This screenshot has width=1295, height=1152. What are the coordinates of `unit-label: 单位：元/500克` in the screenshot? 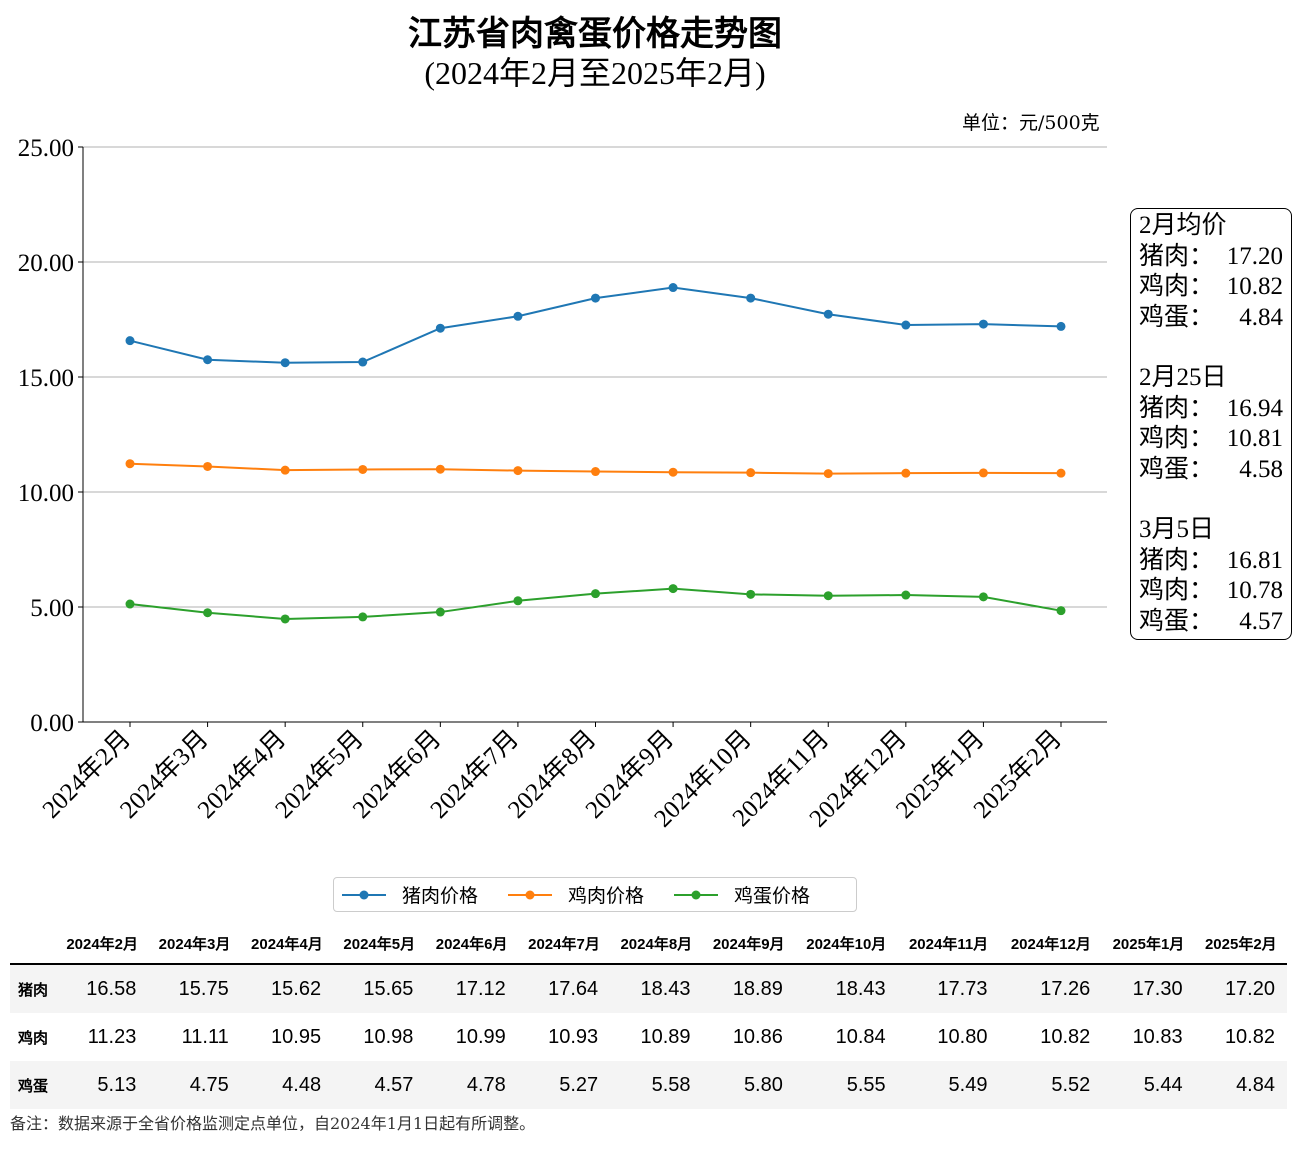 It's located at (1031, 123).